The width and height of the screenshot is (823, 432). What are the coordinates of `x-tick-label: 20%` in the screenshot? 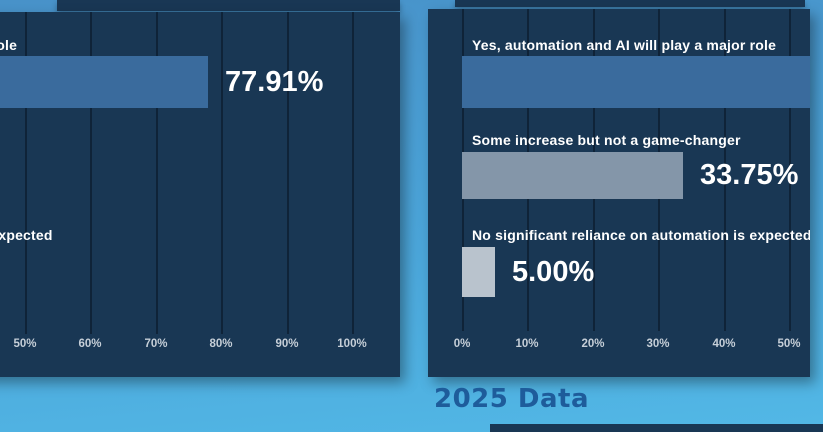 It's located at (593, 344).